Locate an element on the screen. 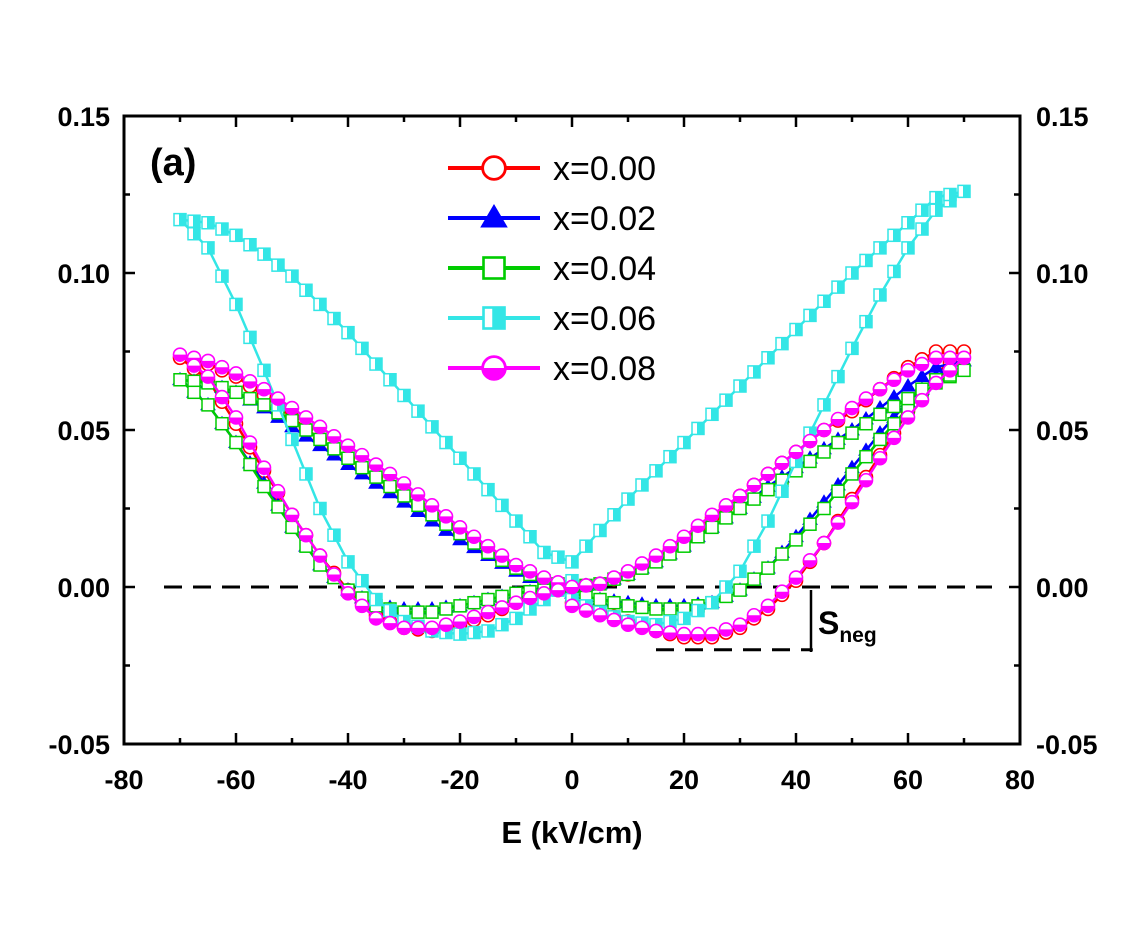 The image size is (1147, 939). y-tick-label-right: 0.00 is located at coordinates (1062, 588).